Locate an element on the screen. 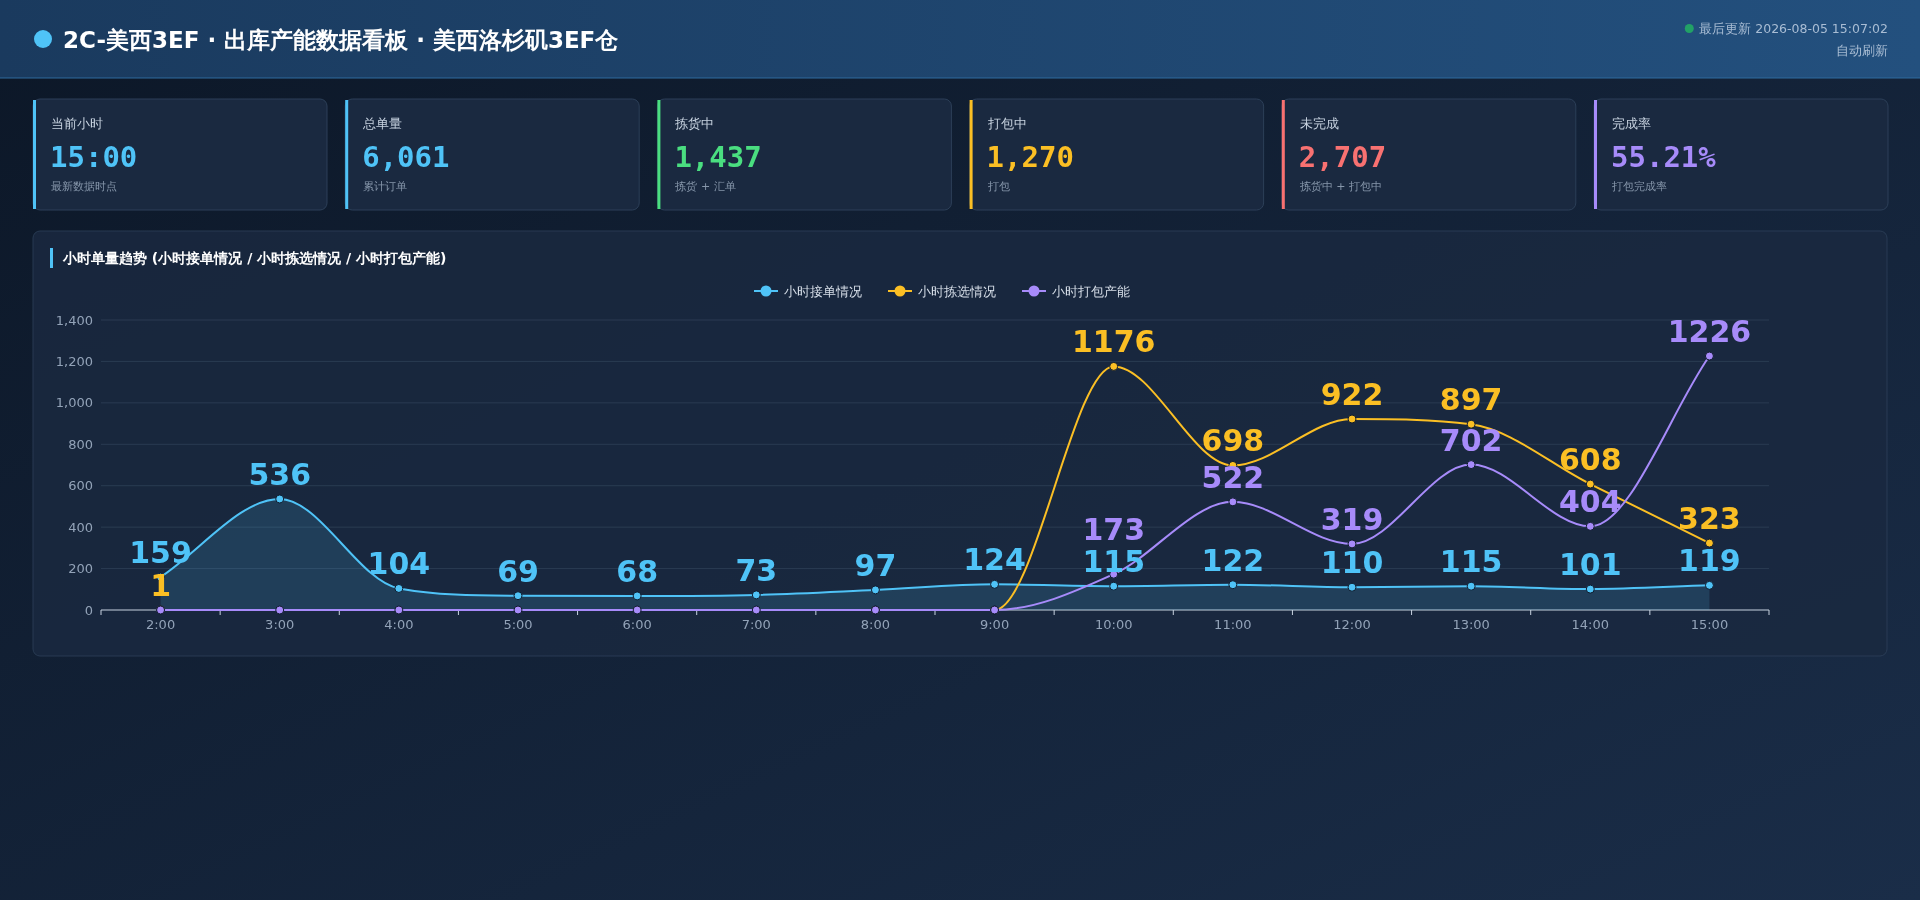 This screenshot has width=1920, height=900. x-tick-label: 11:00 is located at coordinates (1233, 624).